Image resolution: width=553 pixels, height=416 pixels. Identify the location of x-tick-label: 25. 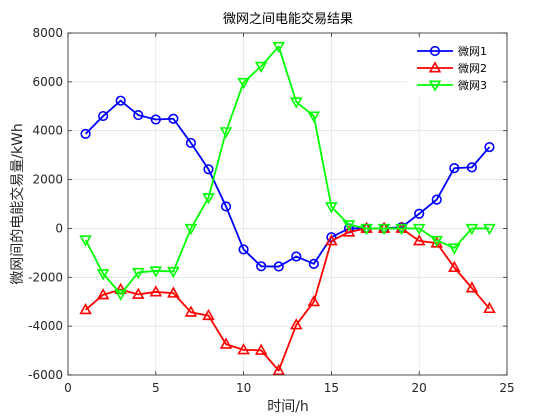
(506, 388).